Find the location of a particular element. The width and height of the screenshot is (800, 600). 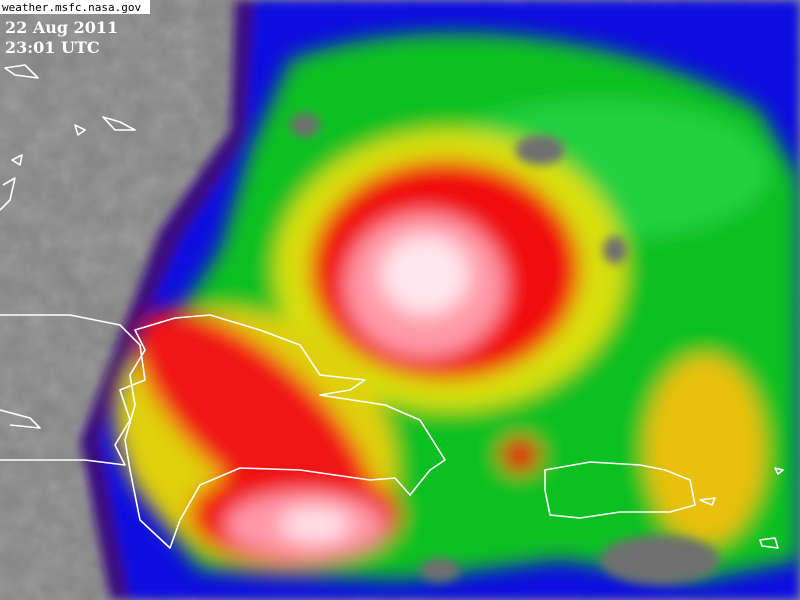

source-box is located at coordinates (75, 7).